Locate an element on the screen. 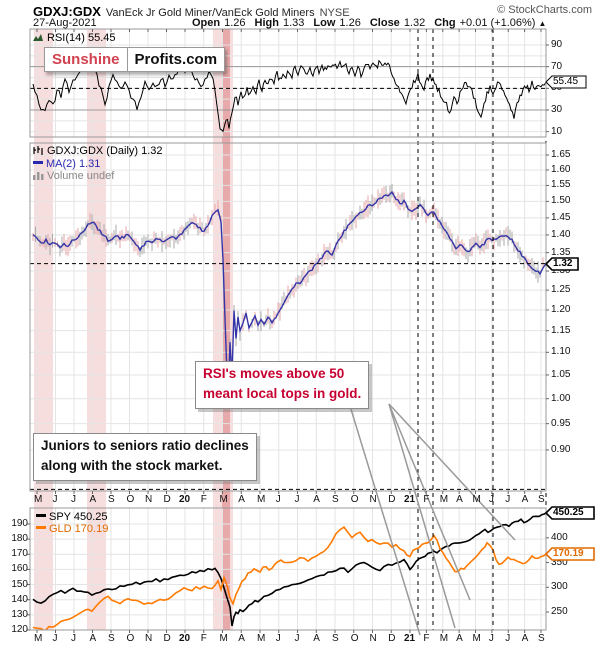  quote-label: Low is located at coordinates (324, 23).